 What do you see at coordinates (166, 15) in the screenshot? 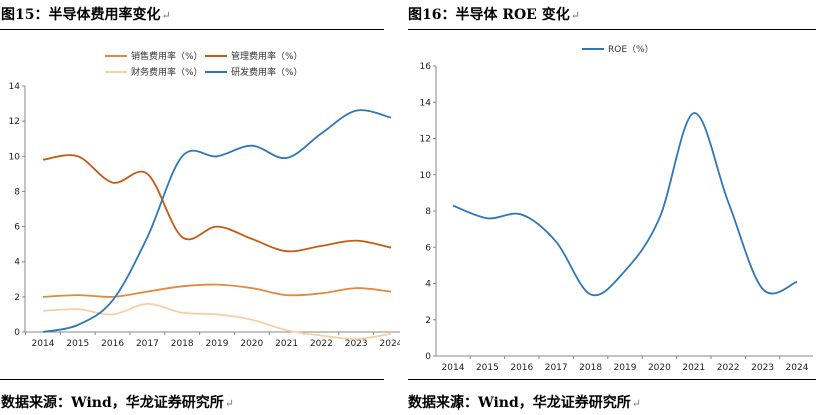
I see `figure-15-return-mark: ↵` at bounding box center [166, 15].